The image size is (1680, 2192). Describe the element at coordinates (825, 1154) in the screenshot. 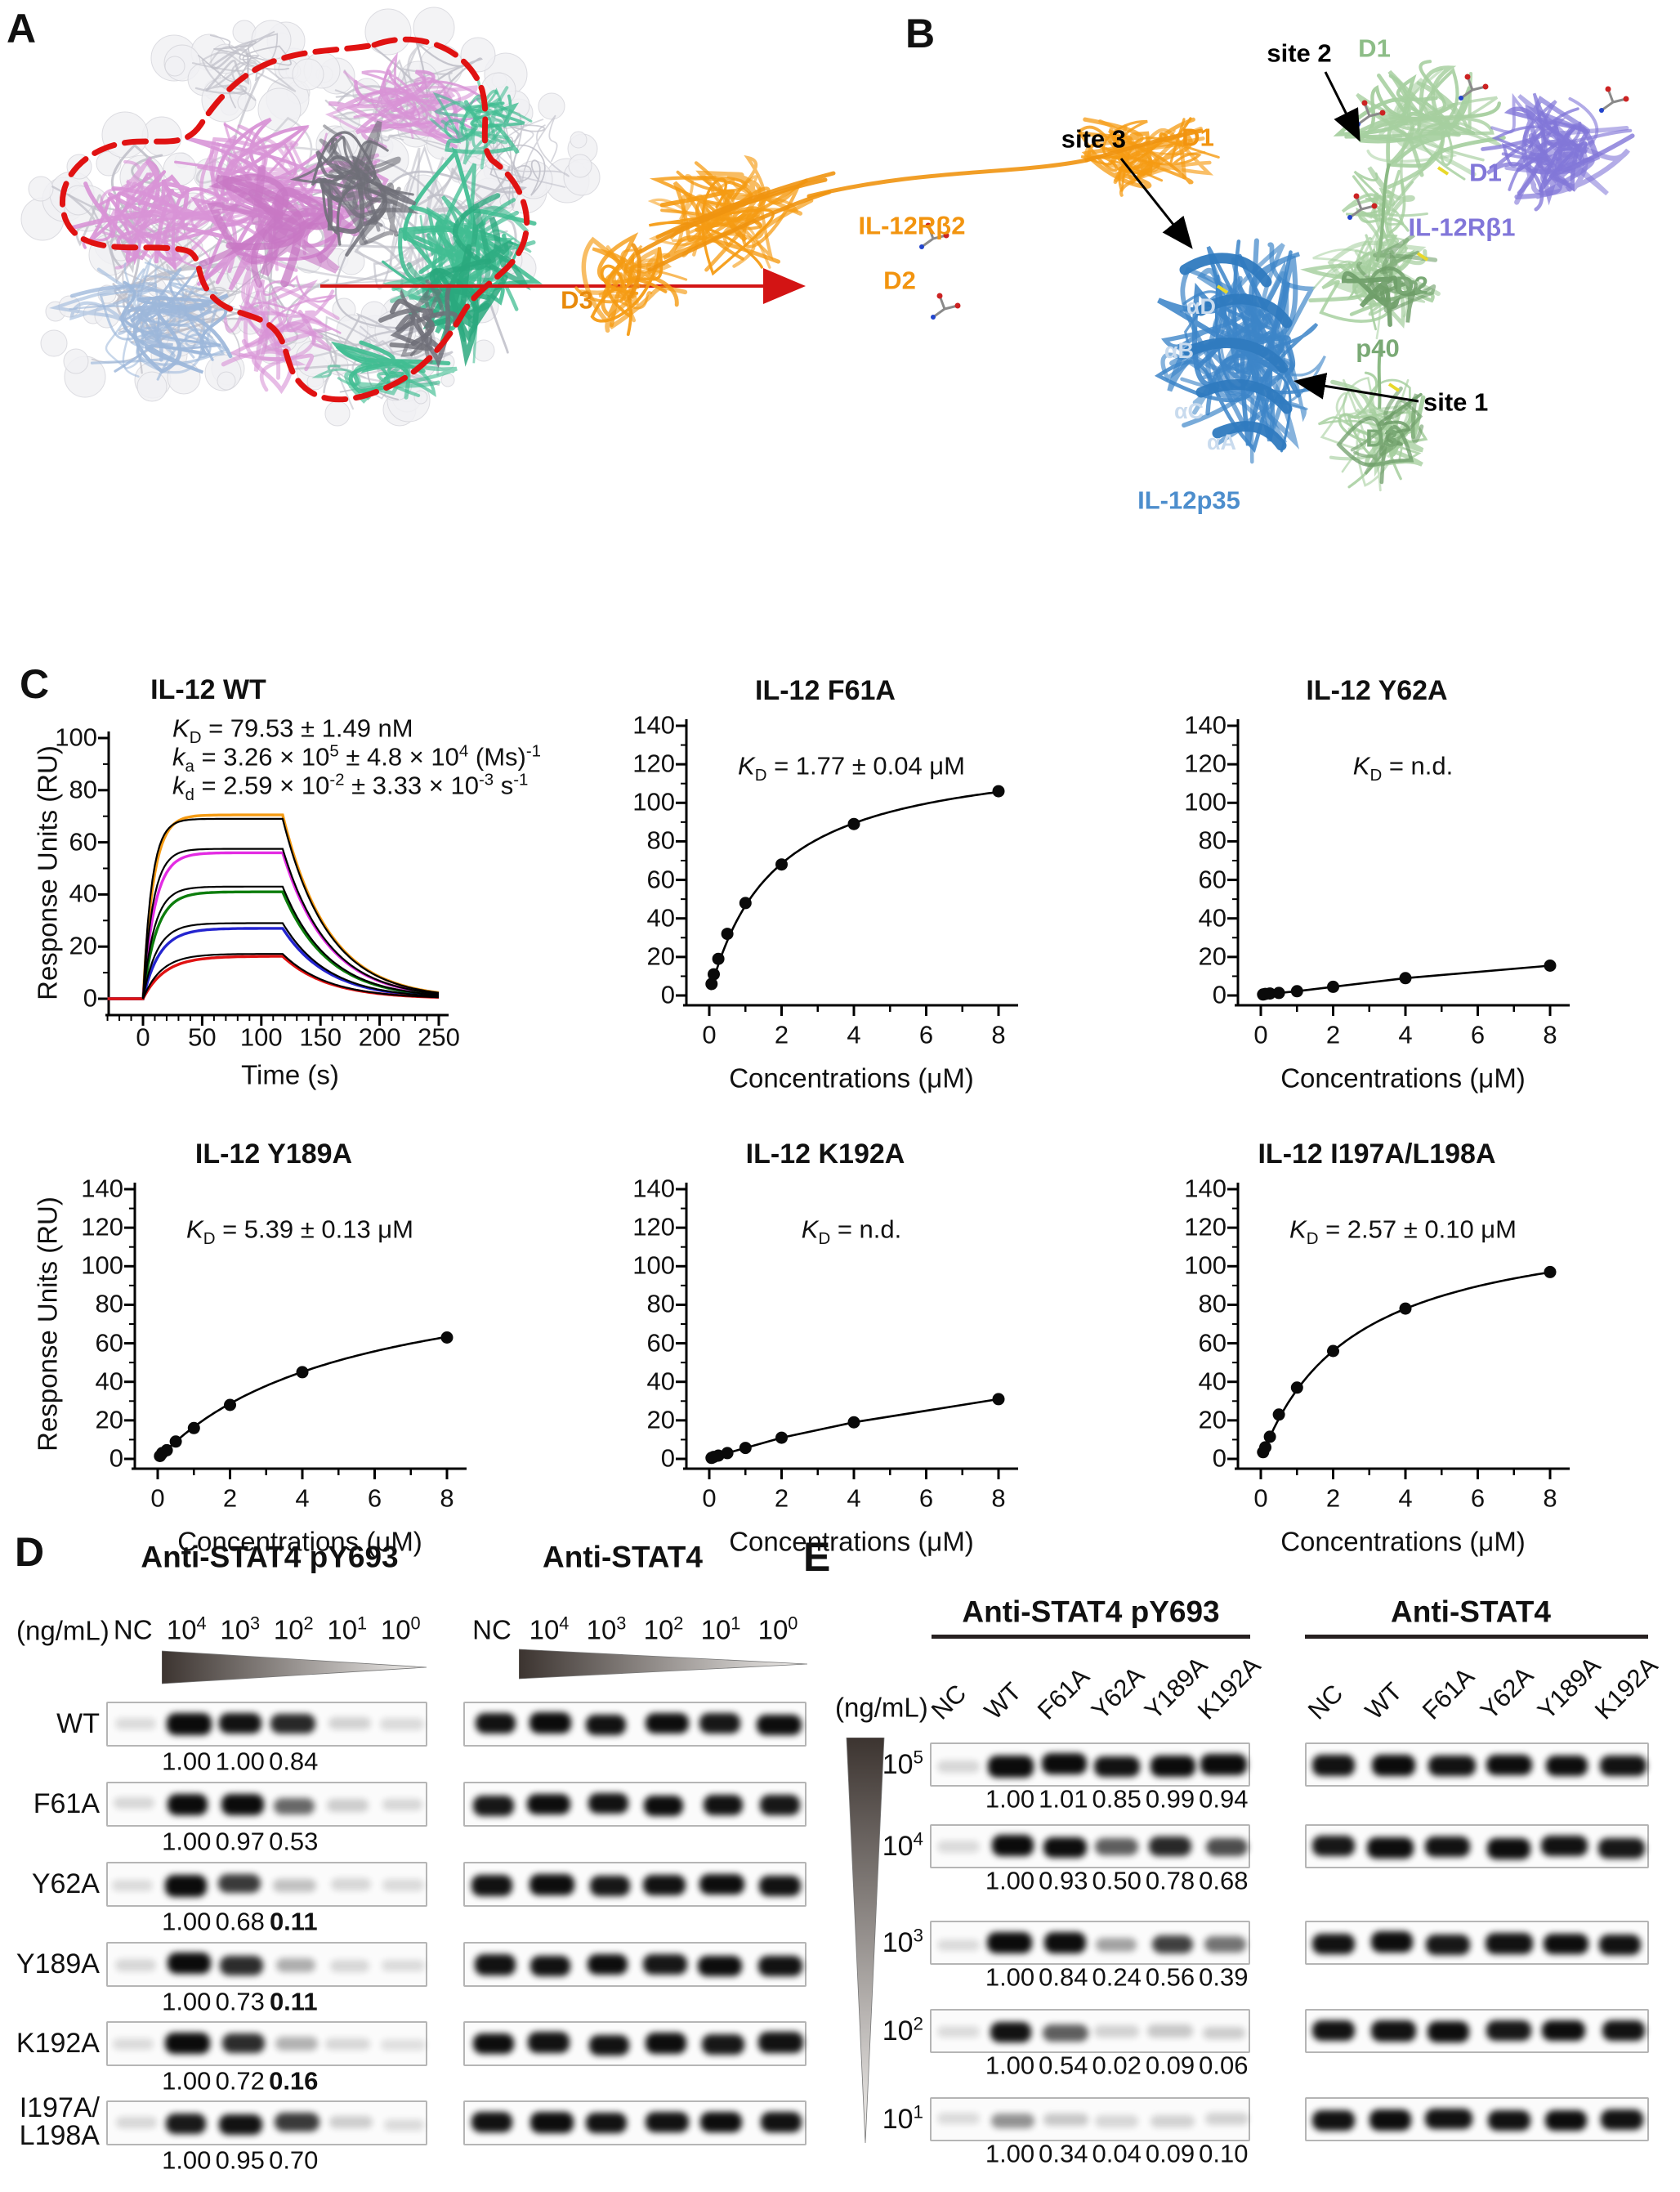

I see `plot-title: IL-12 K192A` at that location.